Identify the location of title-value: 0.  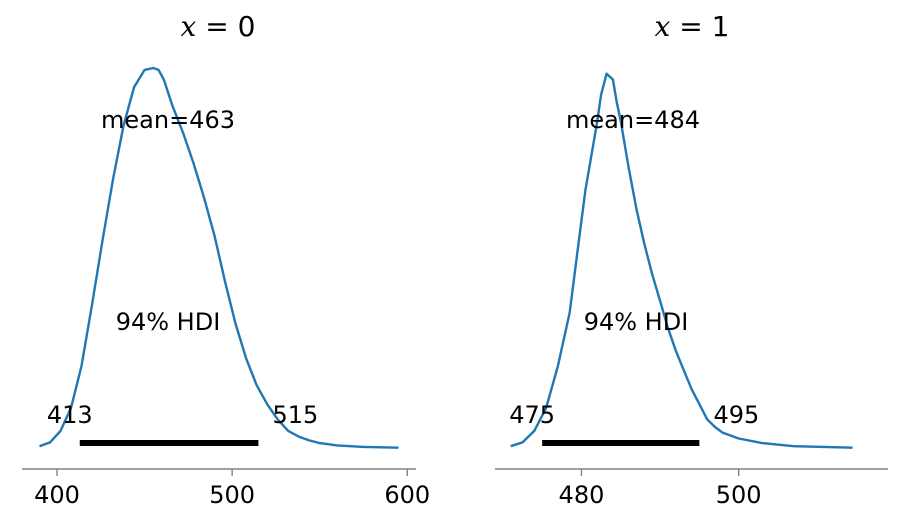
(247, 26).